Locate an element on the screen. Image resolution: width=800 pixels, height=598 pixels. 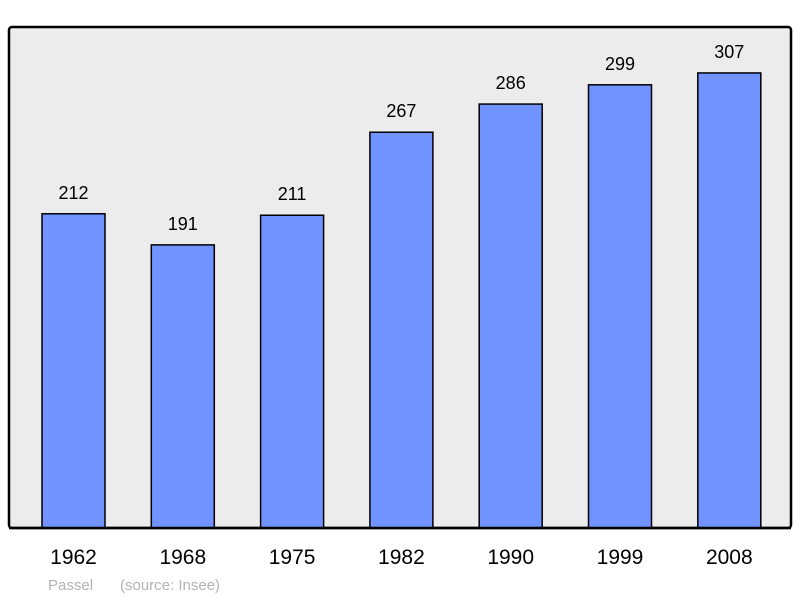
x-tick-label-1999: 1999 is located at coordinates (620, 557).